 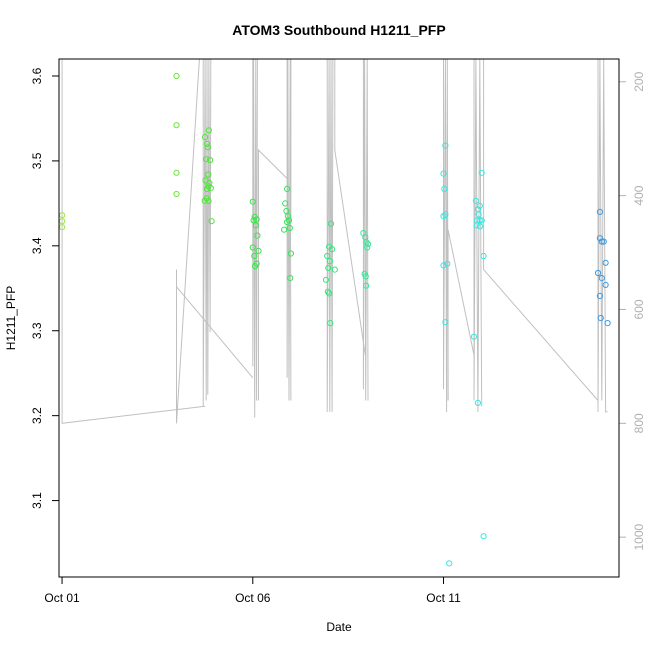 What do you see at coordinates (339, 627) in the screenshot?
I see `x-axis-label: Date` at bounding box center [339, 627].